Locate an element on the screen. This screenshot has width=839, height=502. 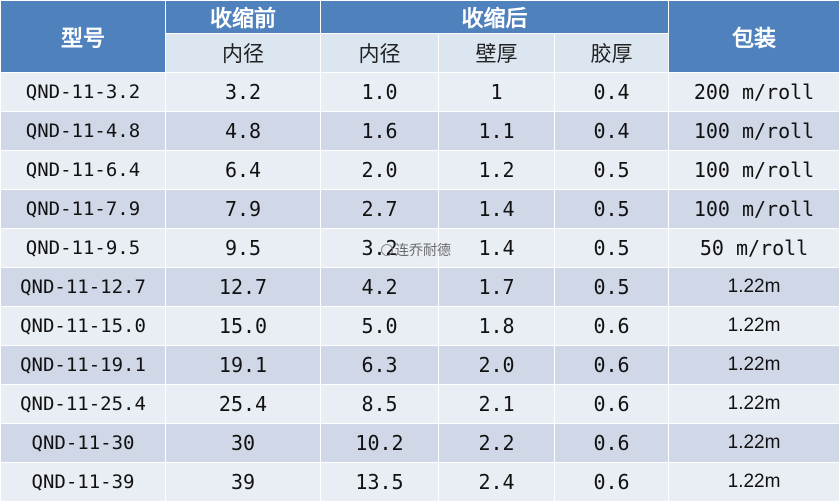
package-cell: 200 m/roll is located at coordinates (754, 92).